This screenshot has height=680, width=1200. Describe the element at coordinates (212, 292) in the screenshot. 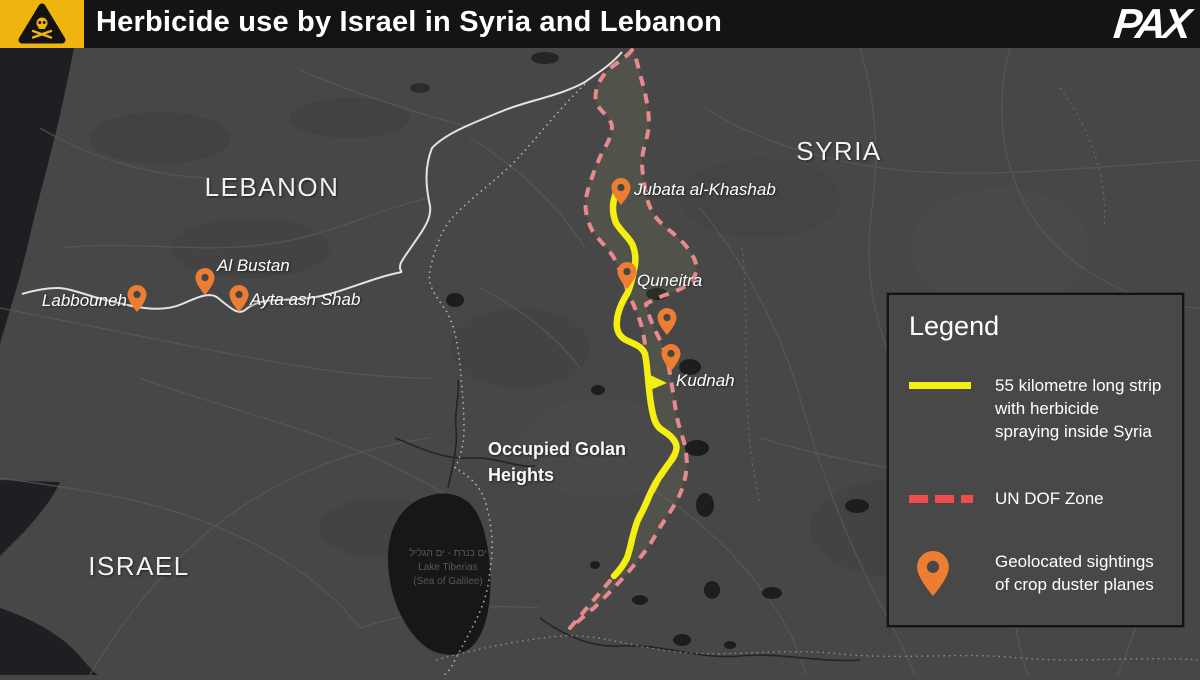

I see `border-lebanon-israel` at that location.